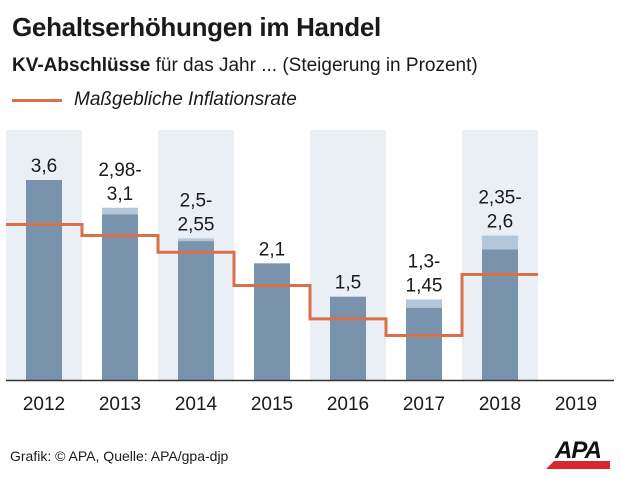  What do you see at coordinates (196, 224) in the screenshot?
I see `value-label-2014-1: 2,55` at bounding box center [196, 224].